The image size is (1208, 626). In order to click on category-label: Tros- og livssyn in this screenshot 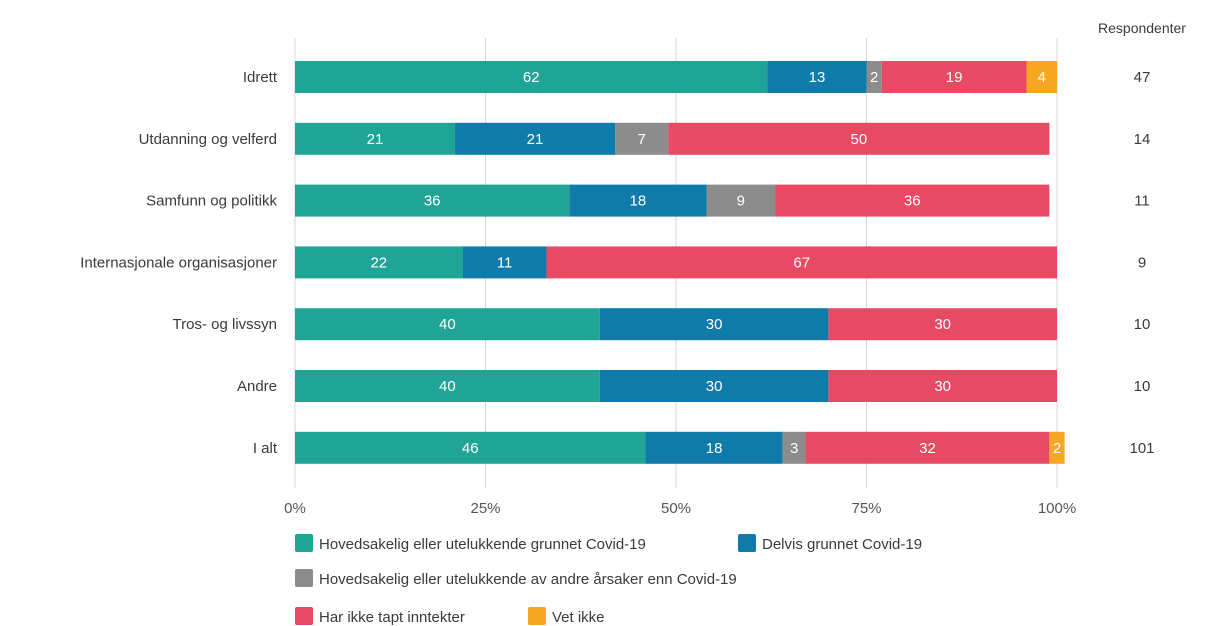, I will do `click(225, 324)`.